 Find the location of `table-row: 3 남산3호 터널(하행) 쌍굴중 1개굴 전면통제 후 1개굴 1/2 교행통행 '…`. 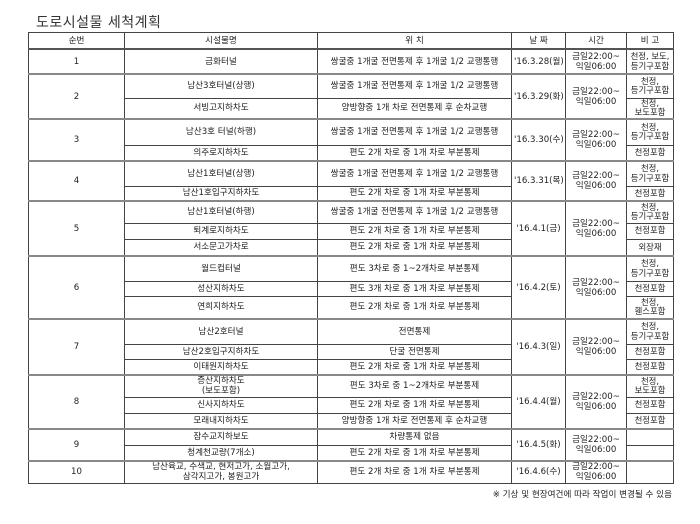

table-row: 3 남산3호 터널(하행) 쌍굴중 1개굴 전면통제 후 1개굴 1/2 교행통행 '… is located at coordinates (351, 140).